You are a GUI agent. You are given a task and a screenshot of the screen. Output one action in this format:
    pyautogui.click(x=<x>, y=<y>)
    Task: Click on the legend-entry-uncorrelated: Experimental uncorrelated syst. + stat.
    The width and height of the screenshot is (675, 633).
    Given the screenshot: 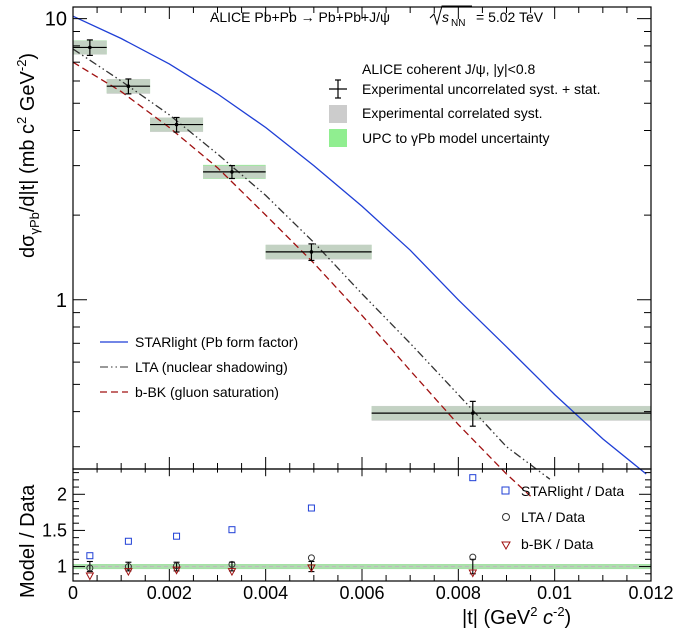 What is the action you would take?
    pyautogui.click(x=465, y=89)
    